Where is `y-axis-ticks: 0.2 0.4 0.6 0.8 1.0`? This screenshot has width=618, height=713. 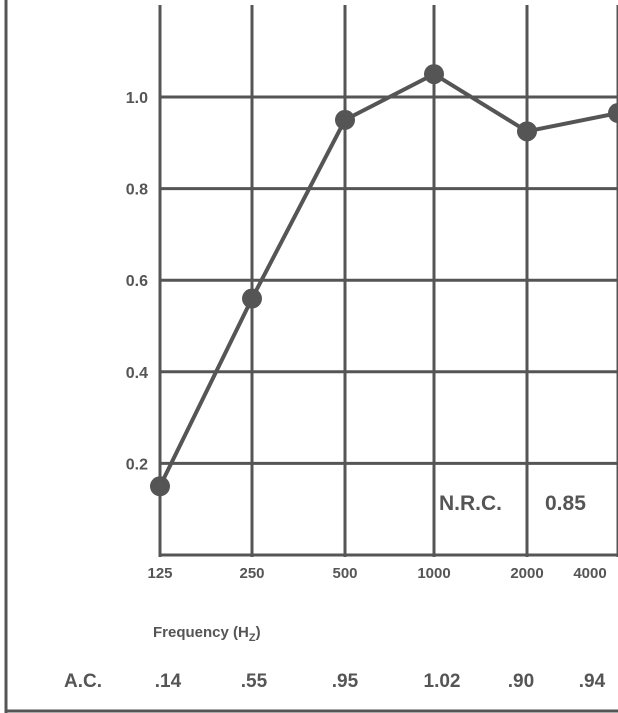 y-axis-ticks: 0.2 0.4 0.6 0.8 1.0 is located at coordinates (137, 281).